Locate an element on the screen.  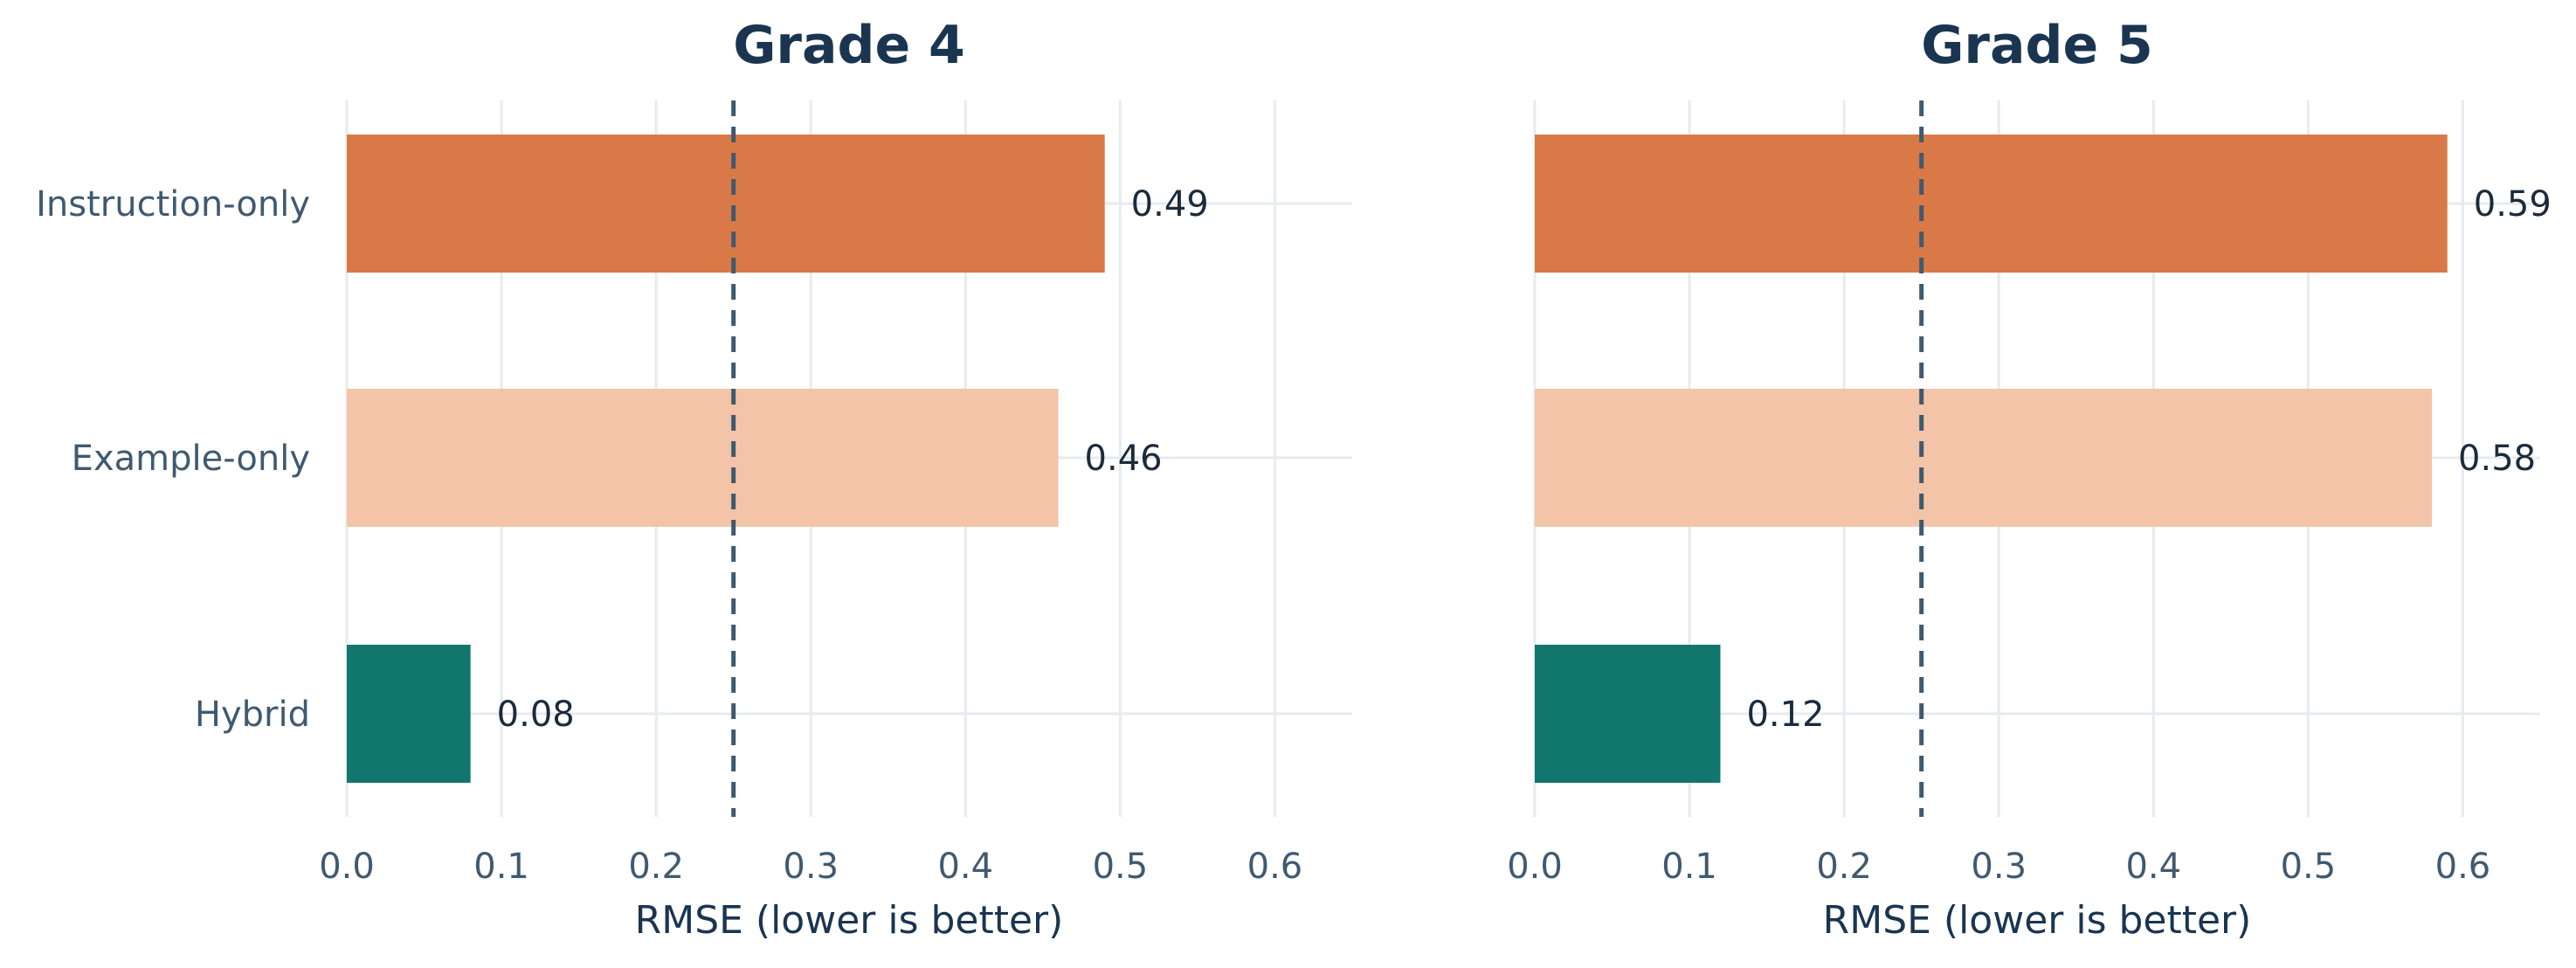
category-label: Instruction-only is located at coordinates (173, 204).